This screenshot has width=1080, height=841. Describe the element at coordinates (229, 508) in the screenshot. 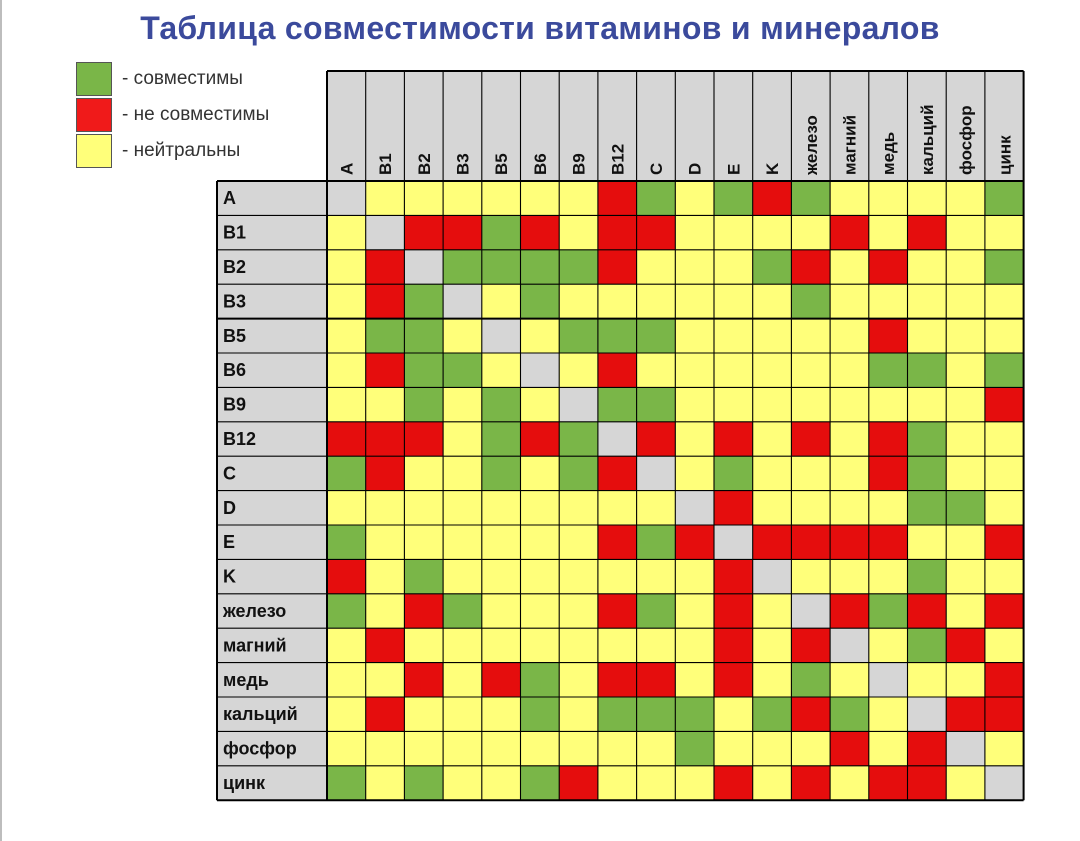

I see `row-label-9: D` at that location.